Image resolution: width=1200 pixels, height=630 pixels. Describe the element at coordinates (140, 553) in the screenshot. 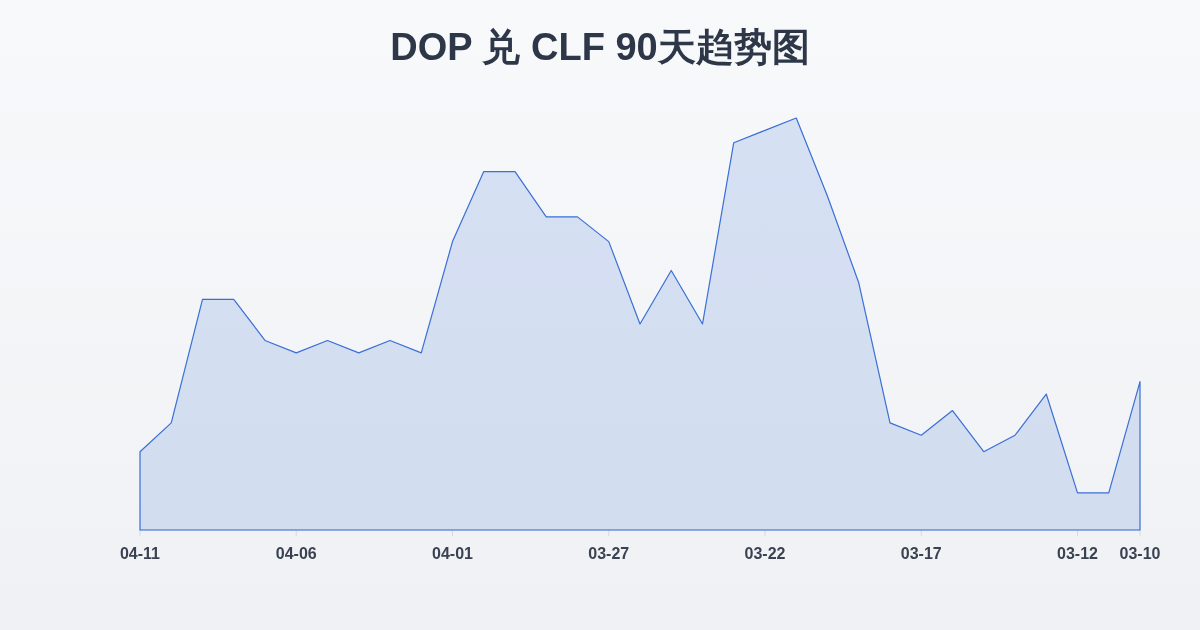

I see `x-tick-label: 04-11` at that location.